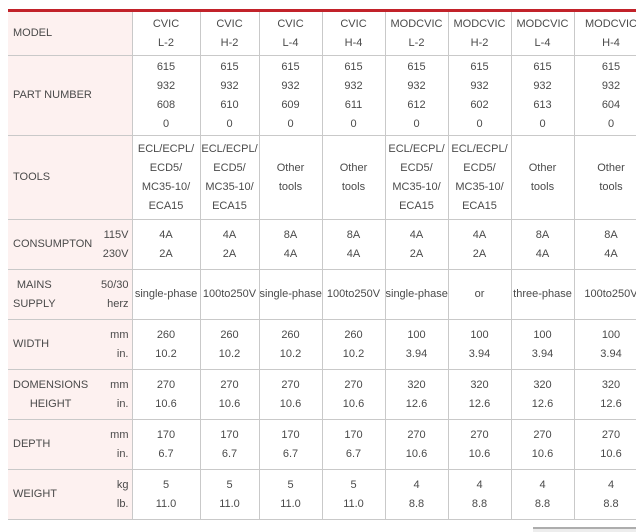 This screenshot has width=636, height=532. What do you see at coordinates (166, 494) in the screenshot?
I see `cell-weight-cvic-l2: 5 11.0` at bounding box center [166, 494].